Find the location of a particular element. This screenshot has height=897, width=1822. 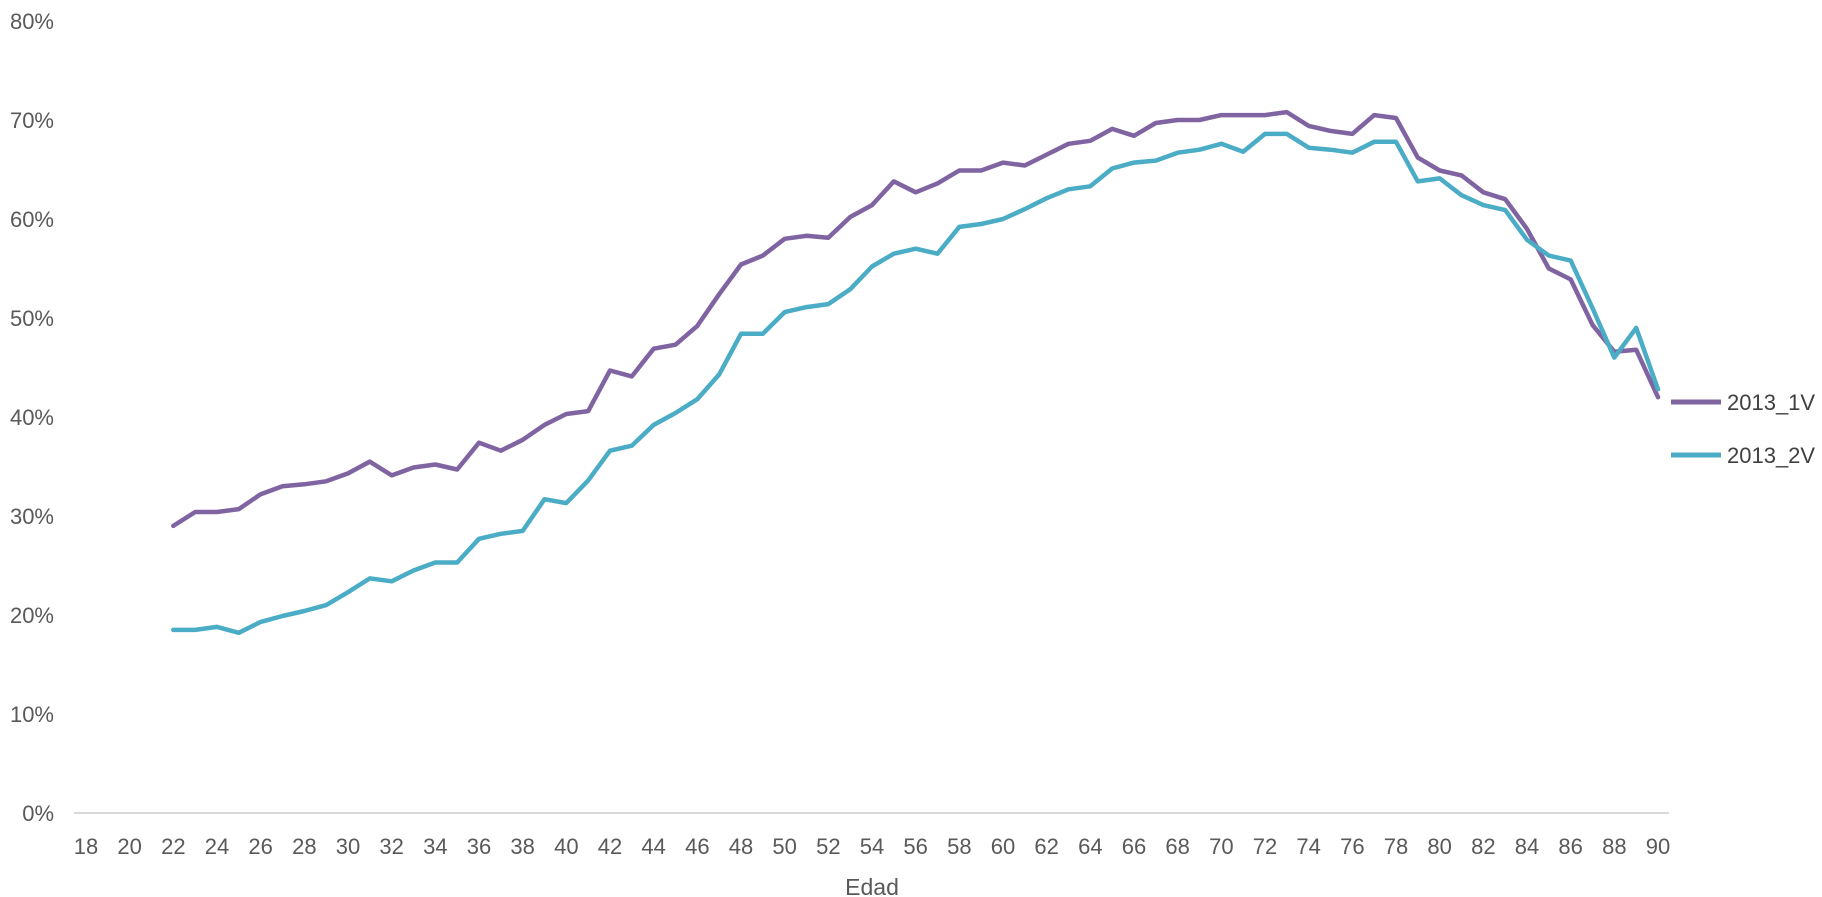

x-tick-label: 52 is located at coordinates (828, 846).